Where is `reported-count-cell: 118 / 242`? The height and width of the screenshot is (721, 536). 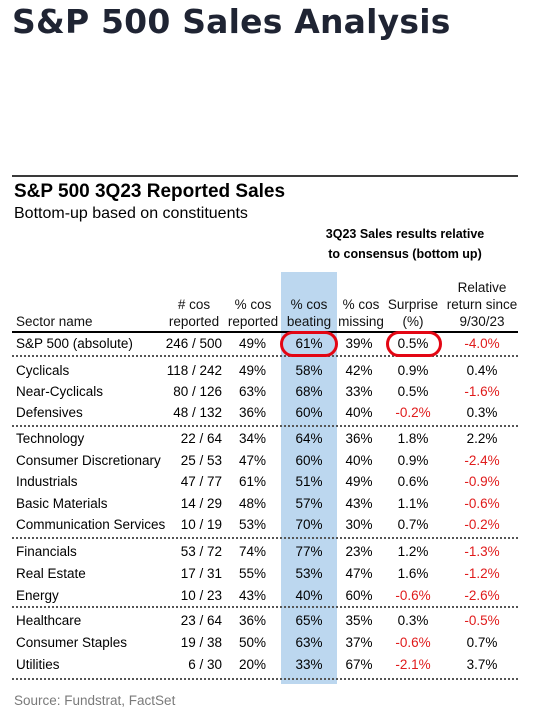 reported-count-cell: 118 / 242 is located at coordinates (194, 370).